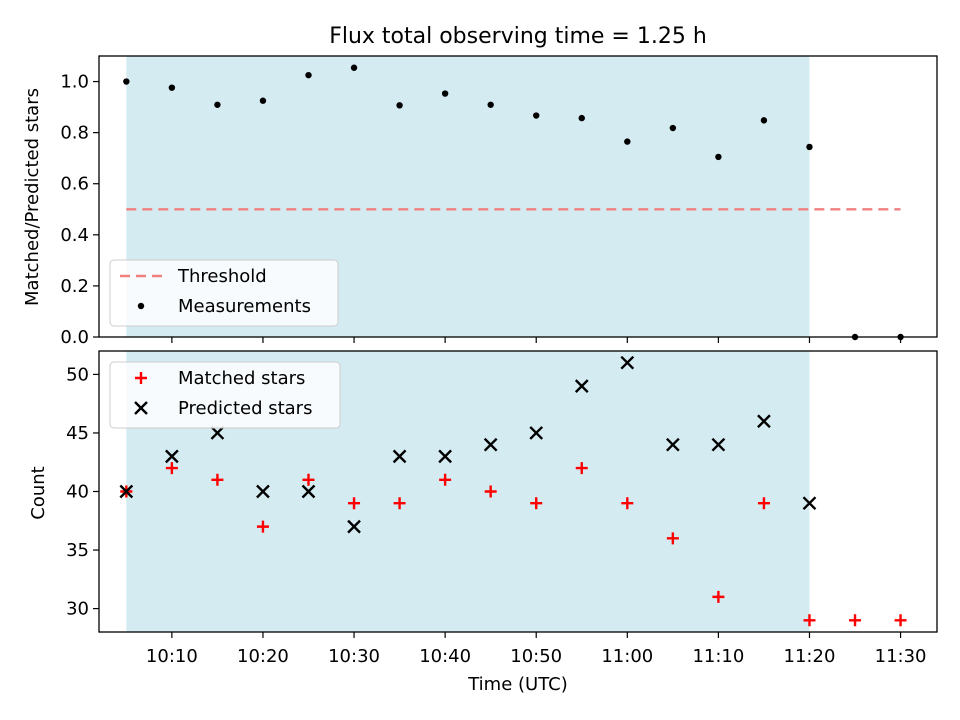 This screenshot has width=960, height=720. I want to click on top-y-axis-label: Matched/Predicted stars, so click(32, 197).